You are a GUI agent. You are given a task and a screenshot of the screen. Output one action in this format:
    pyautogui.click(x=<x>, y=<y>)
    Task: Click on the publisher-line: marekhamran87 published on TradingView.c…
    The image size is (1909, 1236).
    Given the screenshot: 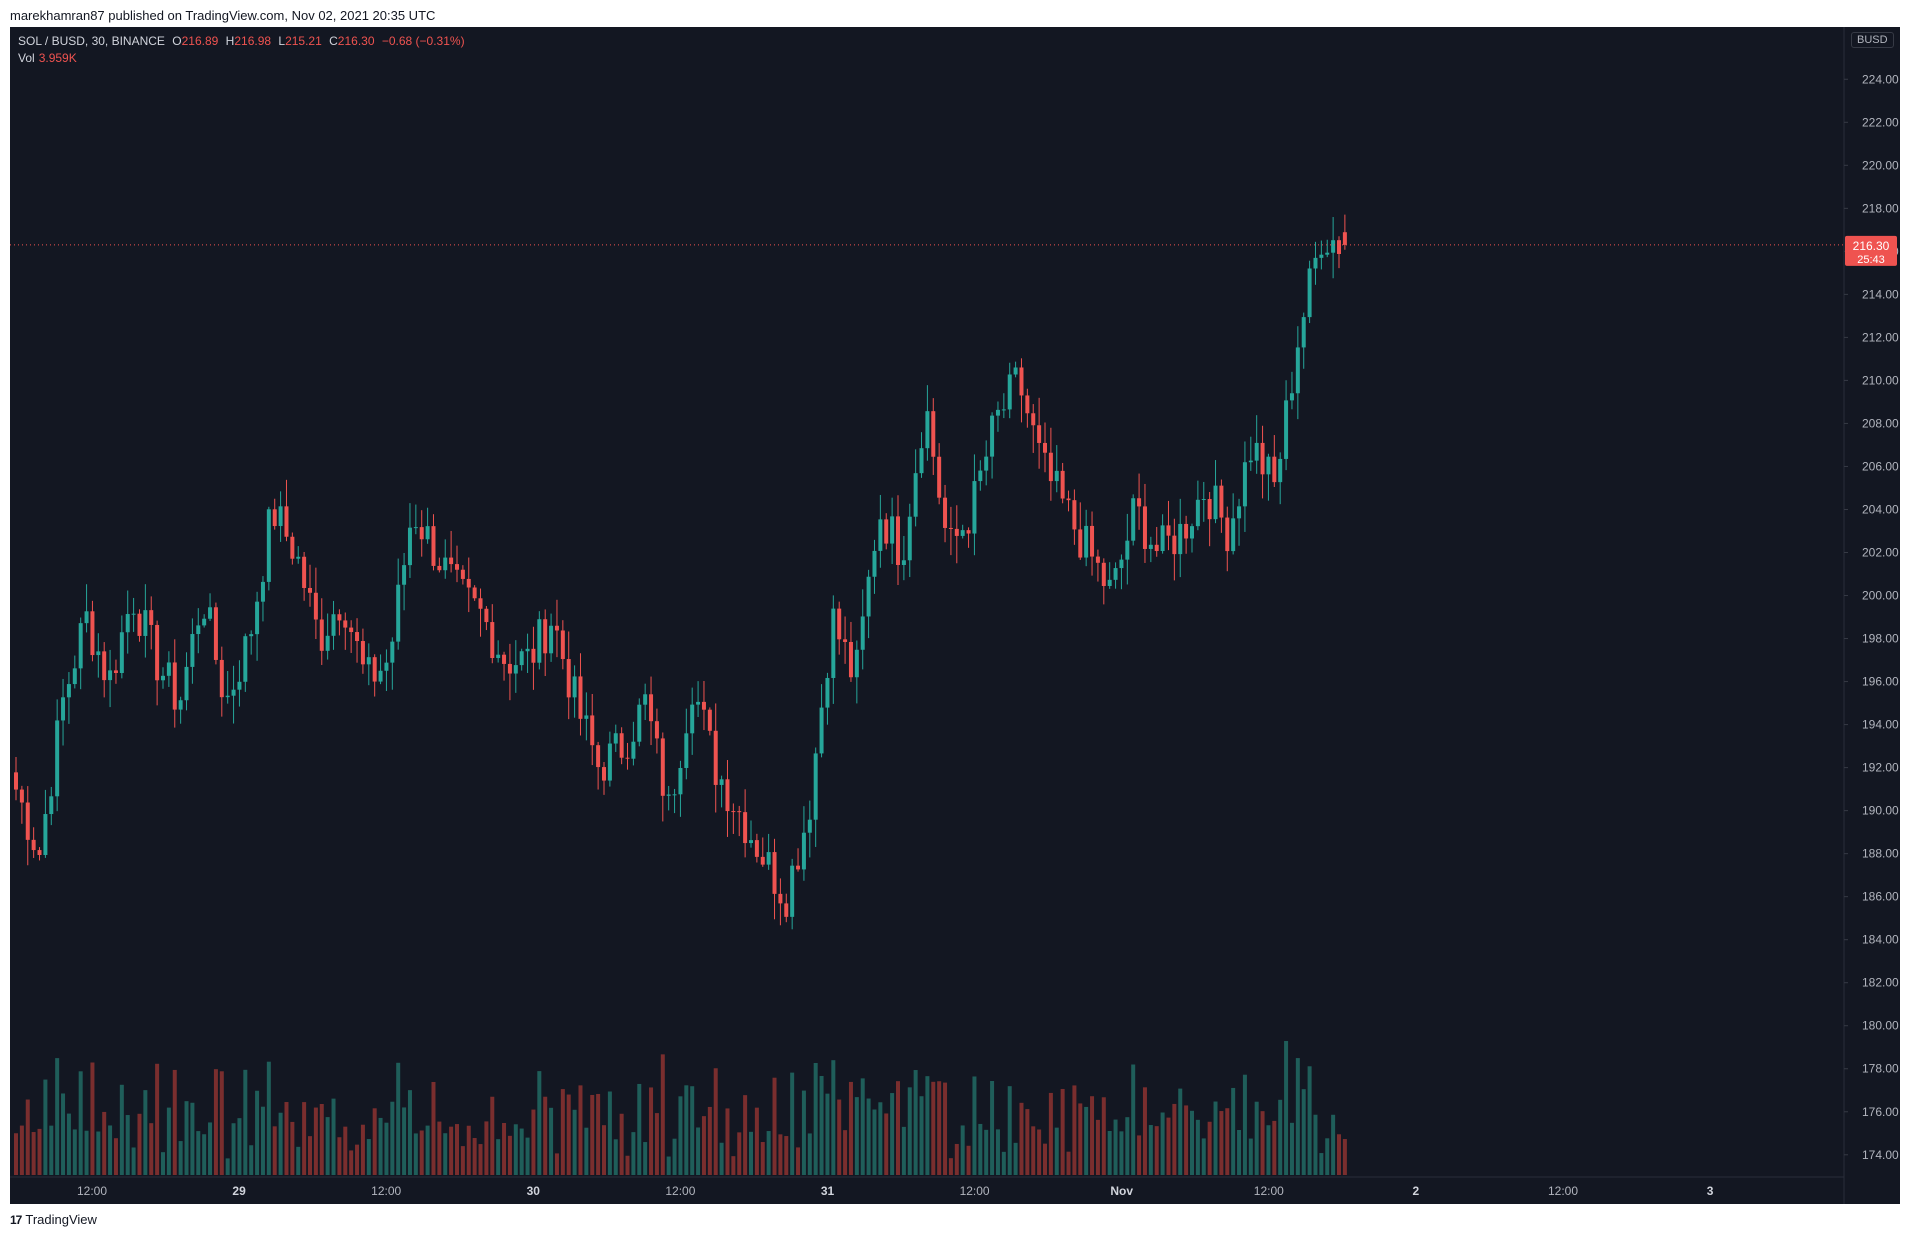 What is the action you would take?
    pyautogui.click(x=223, y=15)
    